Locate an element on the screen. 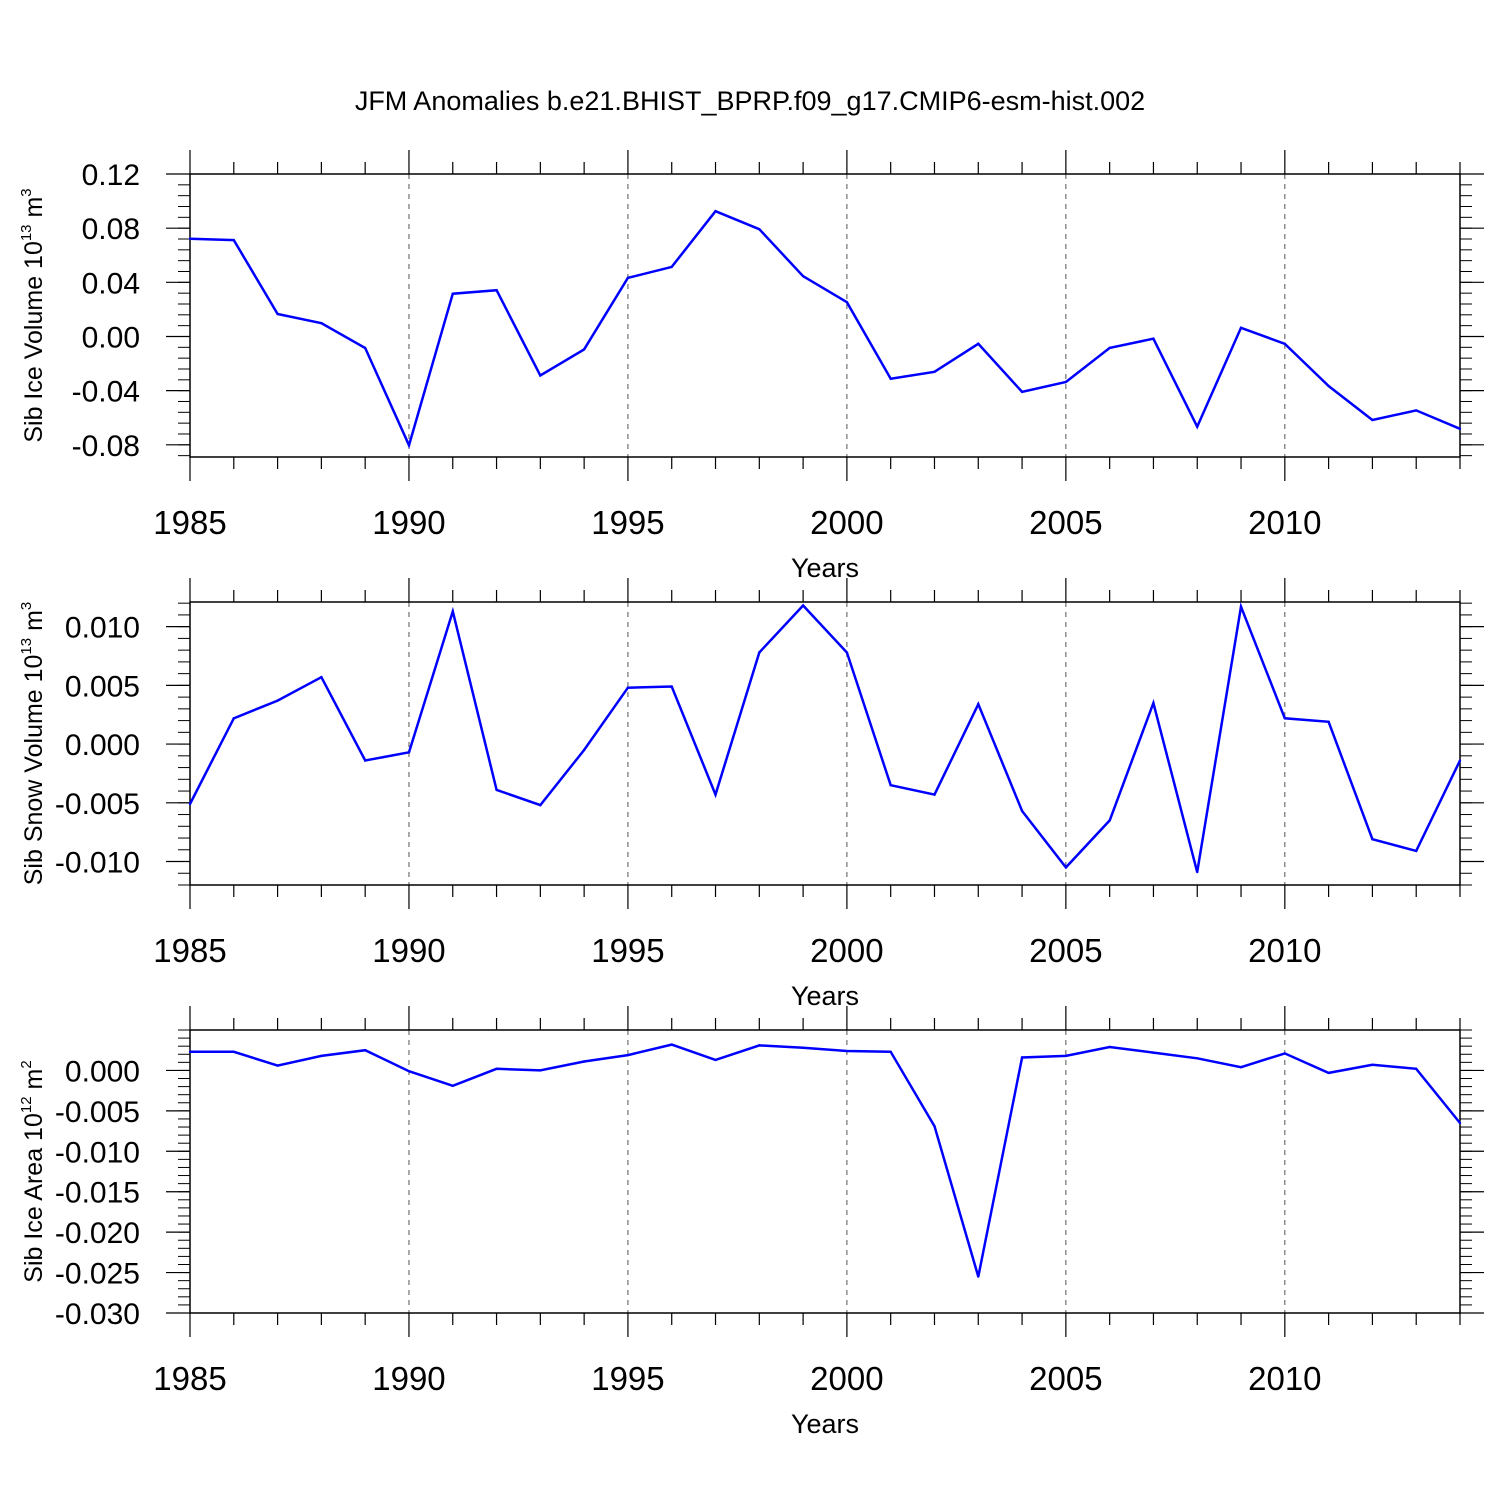 The height and width of the screenshot is (1500, 1500). y-tick-label: -0.08 is located at coordinates (106, 446).